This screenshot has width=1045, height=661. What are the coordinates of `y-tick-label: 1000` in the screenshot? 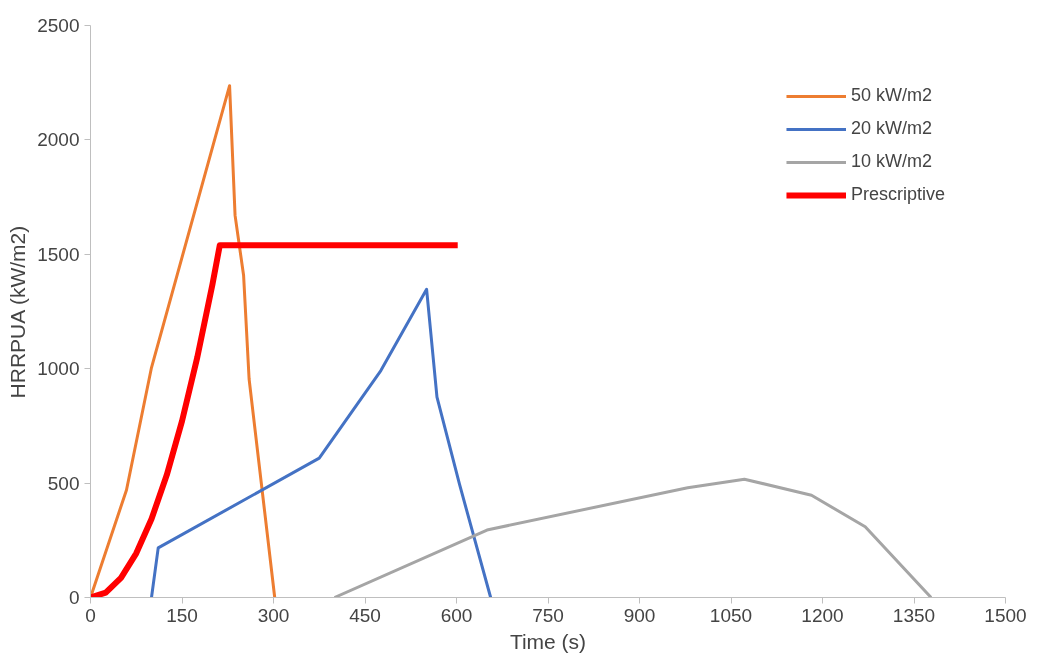 It's located at (58, 369).